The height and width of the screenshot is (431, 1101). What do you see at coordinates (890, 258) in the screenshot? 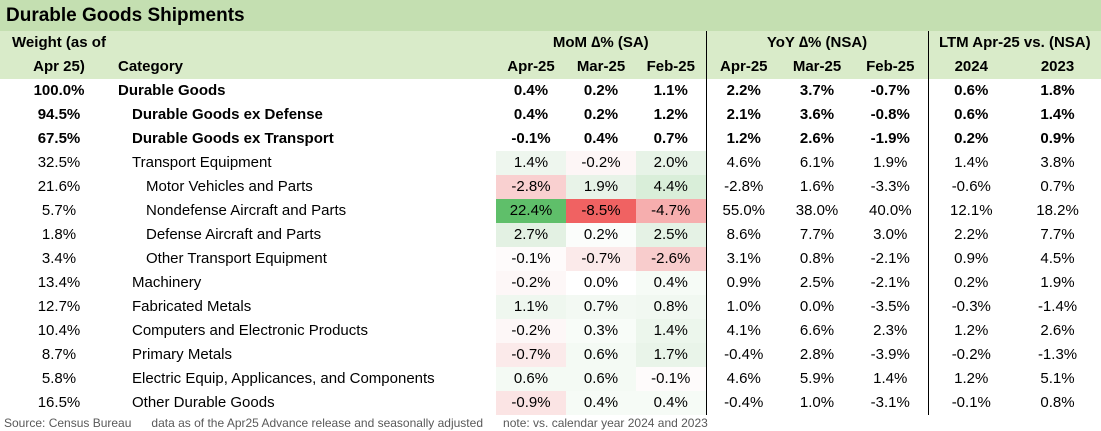
I see `yoy-cell: -2.1%` at bounding box center [890, 258].